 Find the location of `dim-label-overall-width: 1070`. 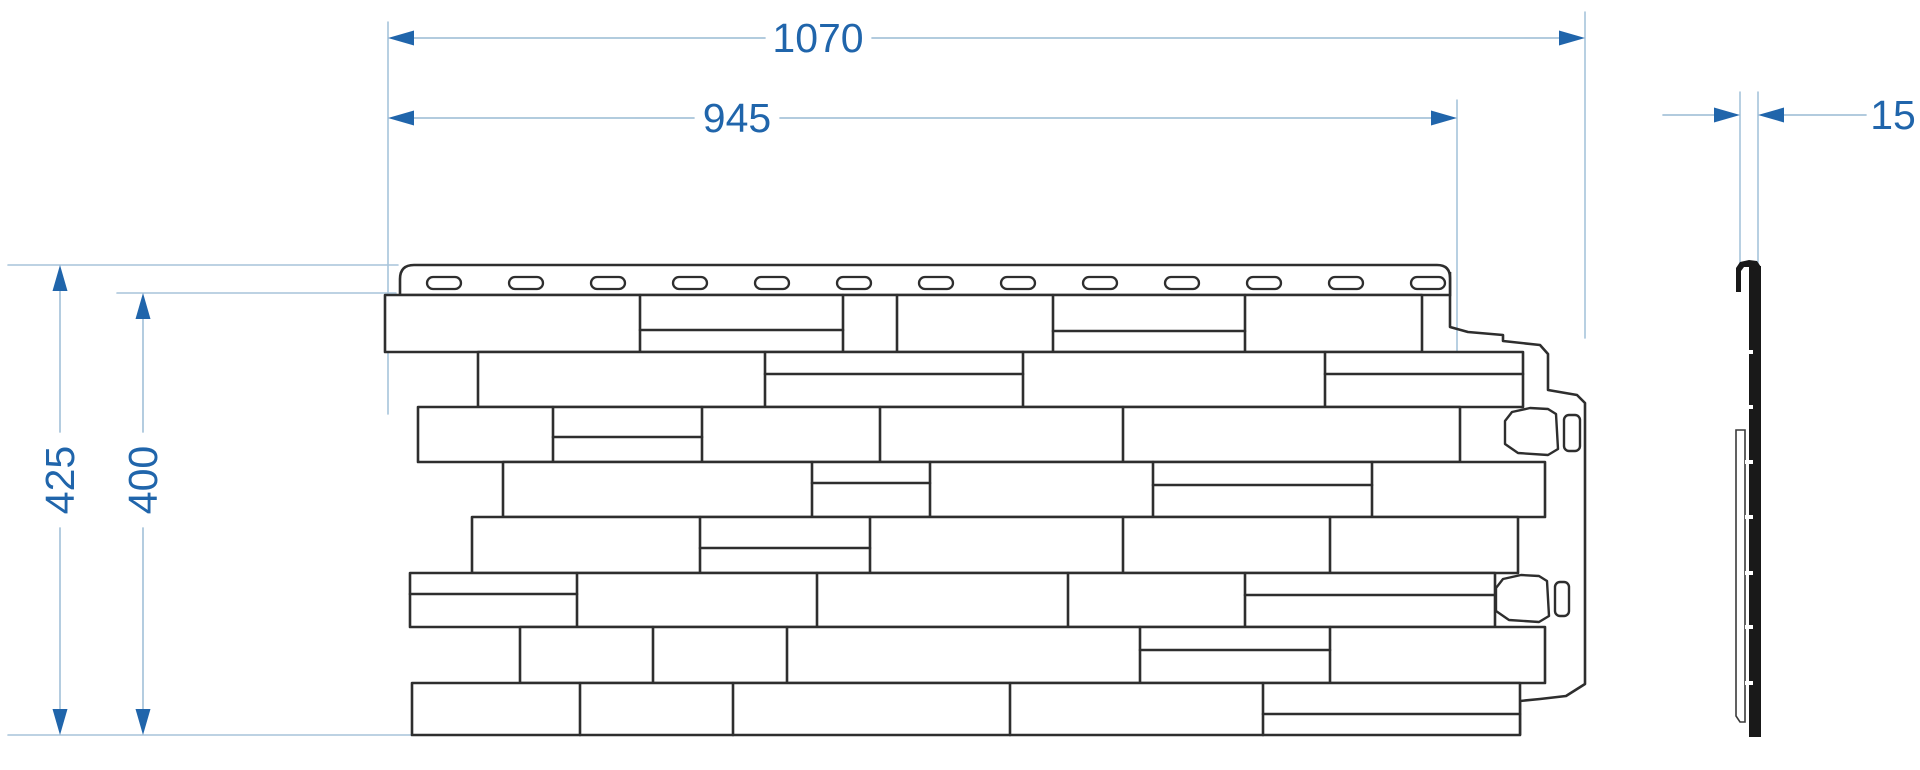

dim-label-overall-width: 1070 is located at coordinates (817, 38).